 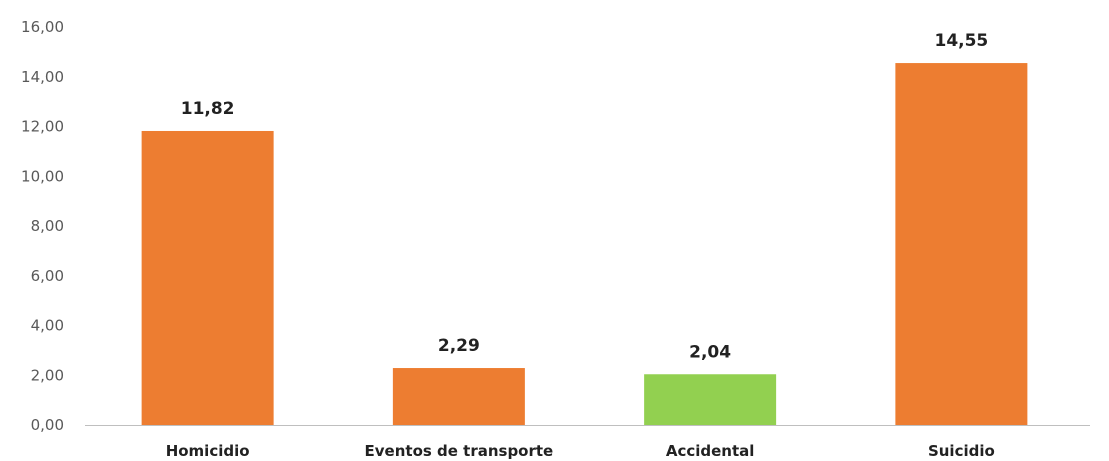 I want to click on y-tick-label: 8,00, so click(x=47, y=226).